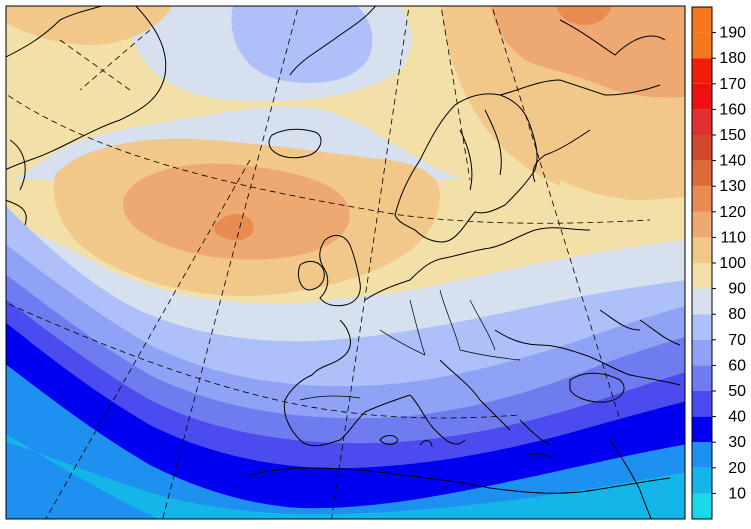  What do you see at coordinates (302, 44) in the screenshot?
I see `field-80-bubble` at bounding box center [302, 44].